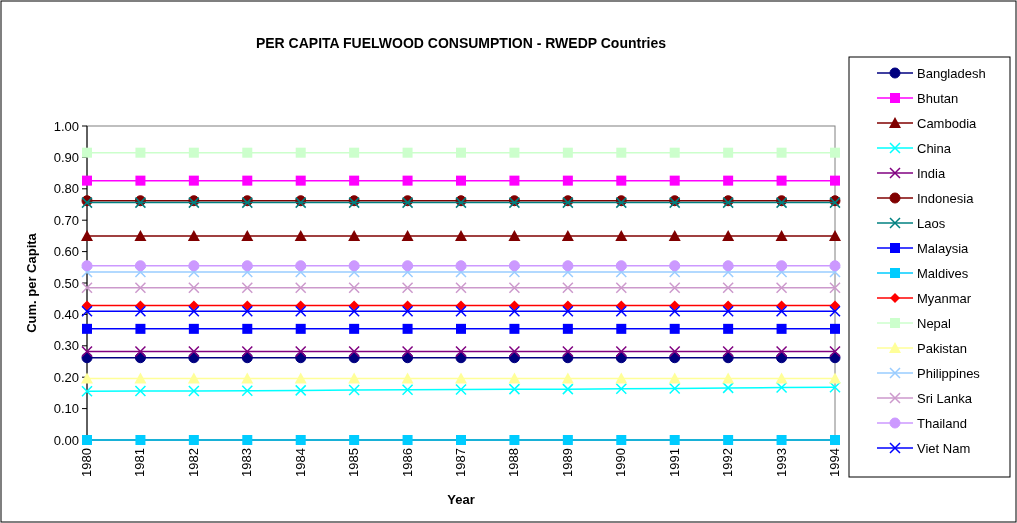 The image size is (1017, 523). I want to click on x-tick-label: 1984, so click(300, 462).